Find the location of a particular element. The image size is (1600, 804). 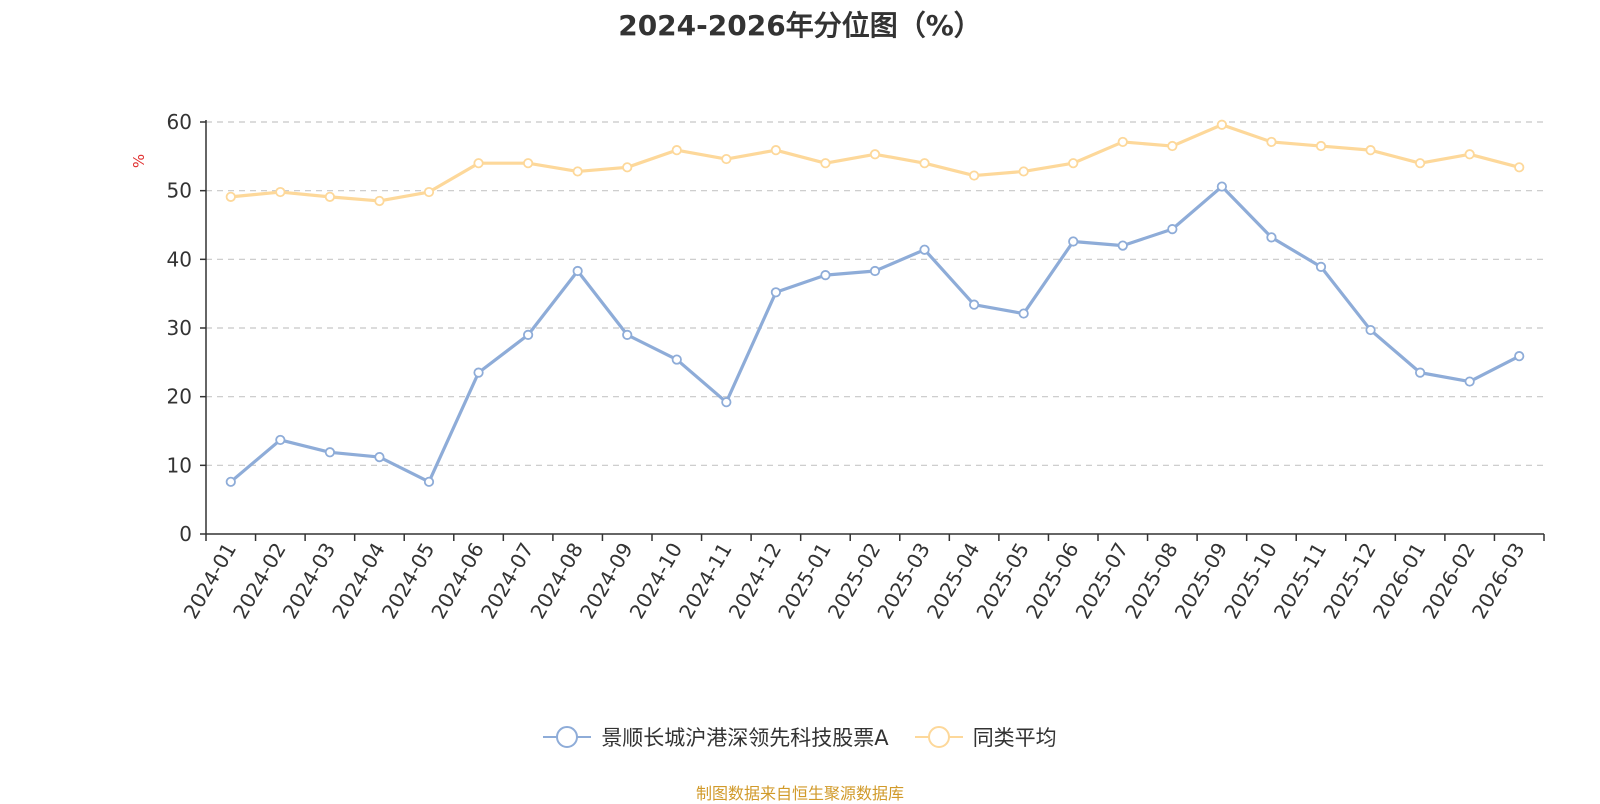

legend: 景顺长城沪港深领先科技股票A 同类平均 is located at coordinates (800, 737).